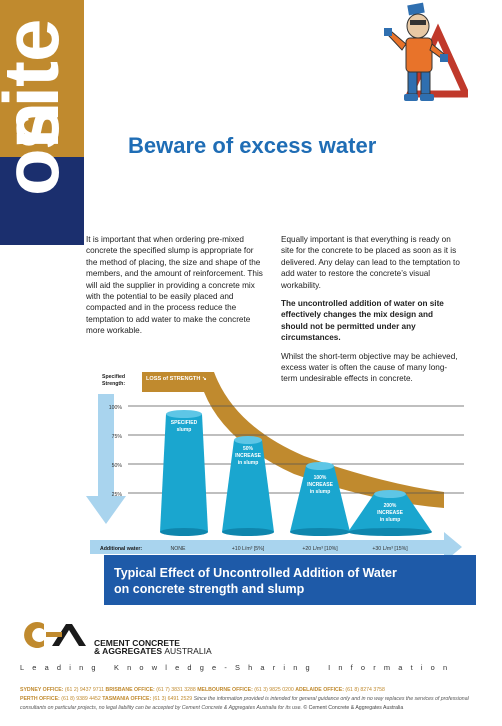 Image resolution: width=502 pixels, height=726 pixels. I want to click on brand-name-part: & AGGREGATES, so click(129, 651).